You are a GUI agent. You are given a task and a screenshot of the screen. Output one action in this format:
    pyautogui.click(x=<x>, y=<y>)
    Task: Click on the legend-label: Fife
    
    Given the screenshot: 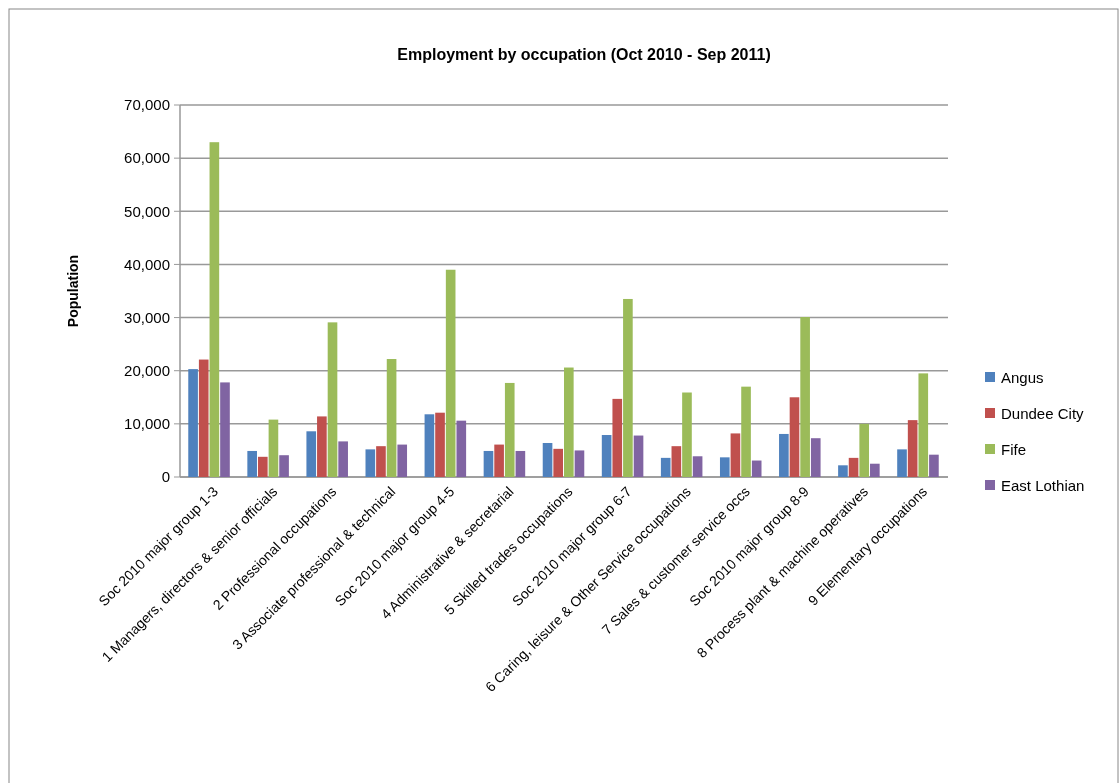 What is the action you would take?
    pyautogui.click(x=1014, y=450)
    